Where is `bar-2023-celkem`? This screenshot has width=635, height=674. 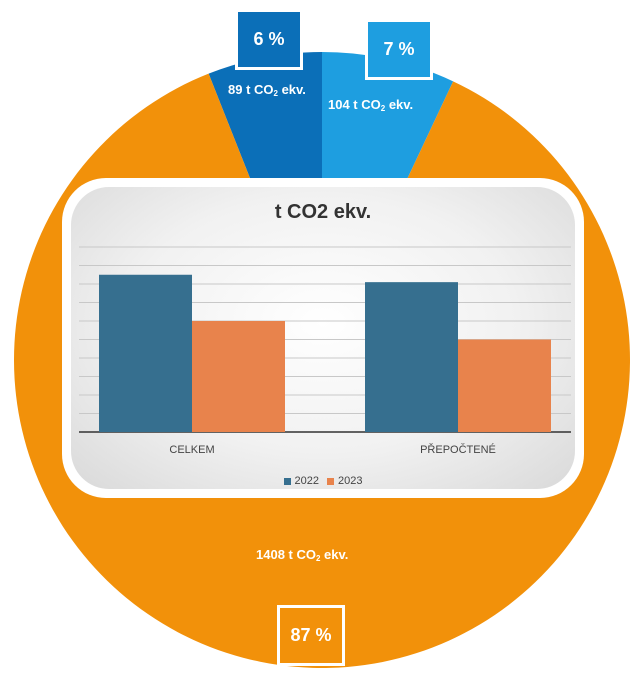
bar-2023-celkem is located at coordinates (238, 376).